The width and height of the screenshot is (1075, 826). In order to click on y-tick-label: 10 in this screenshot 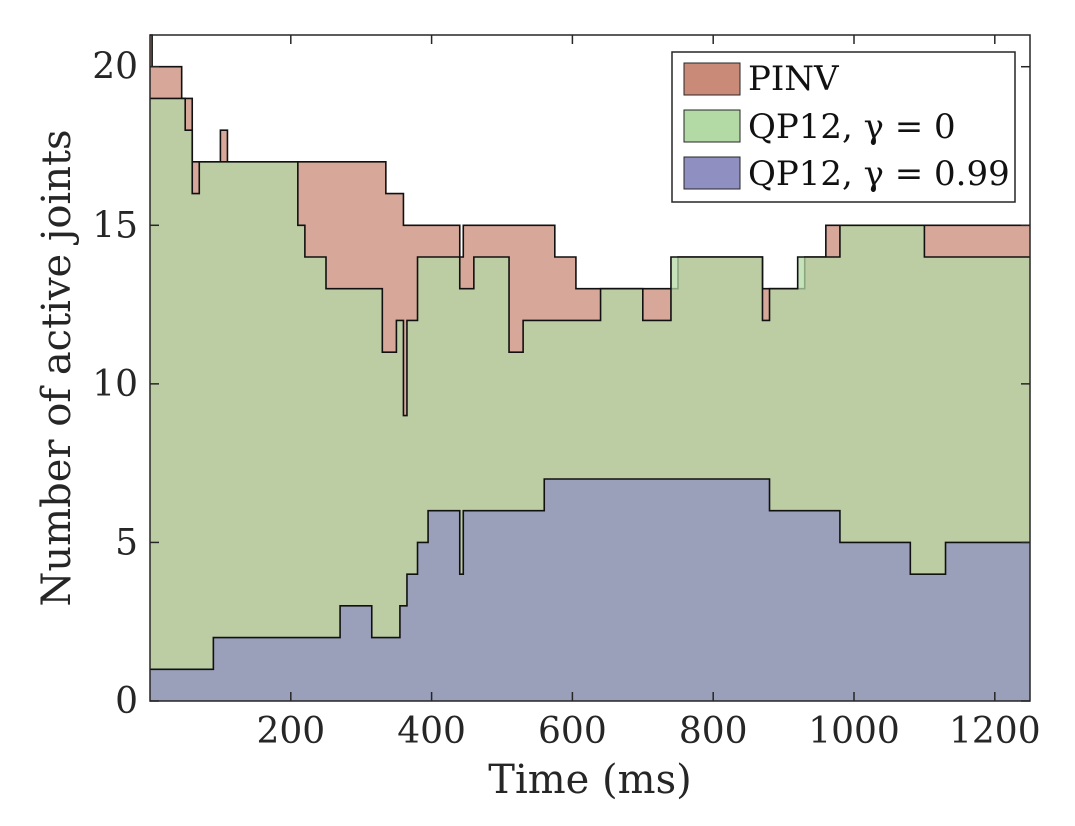, I will do `click(115, 384)`.